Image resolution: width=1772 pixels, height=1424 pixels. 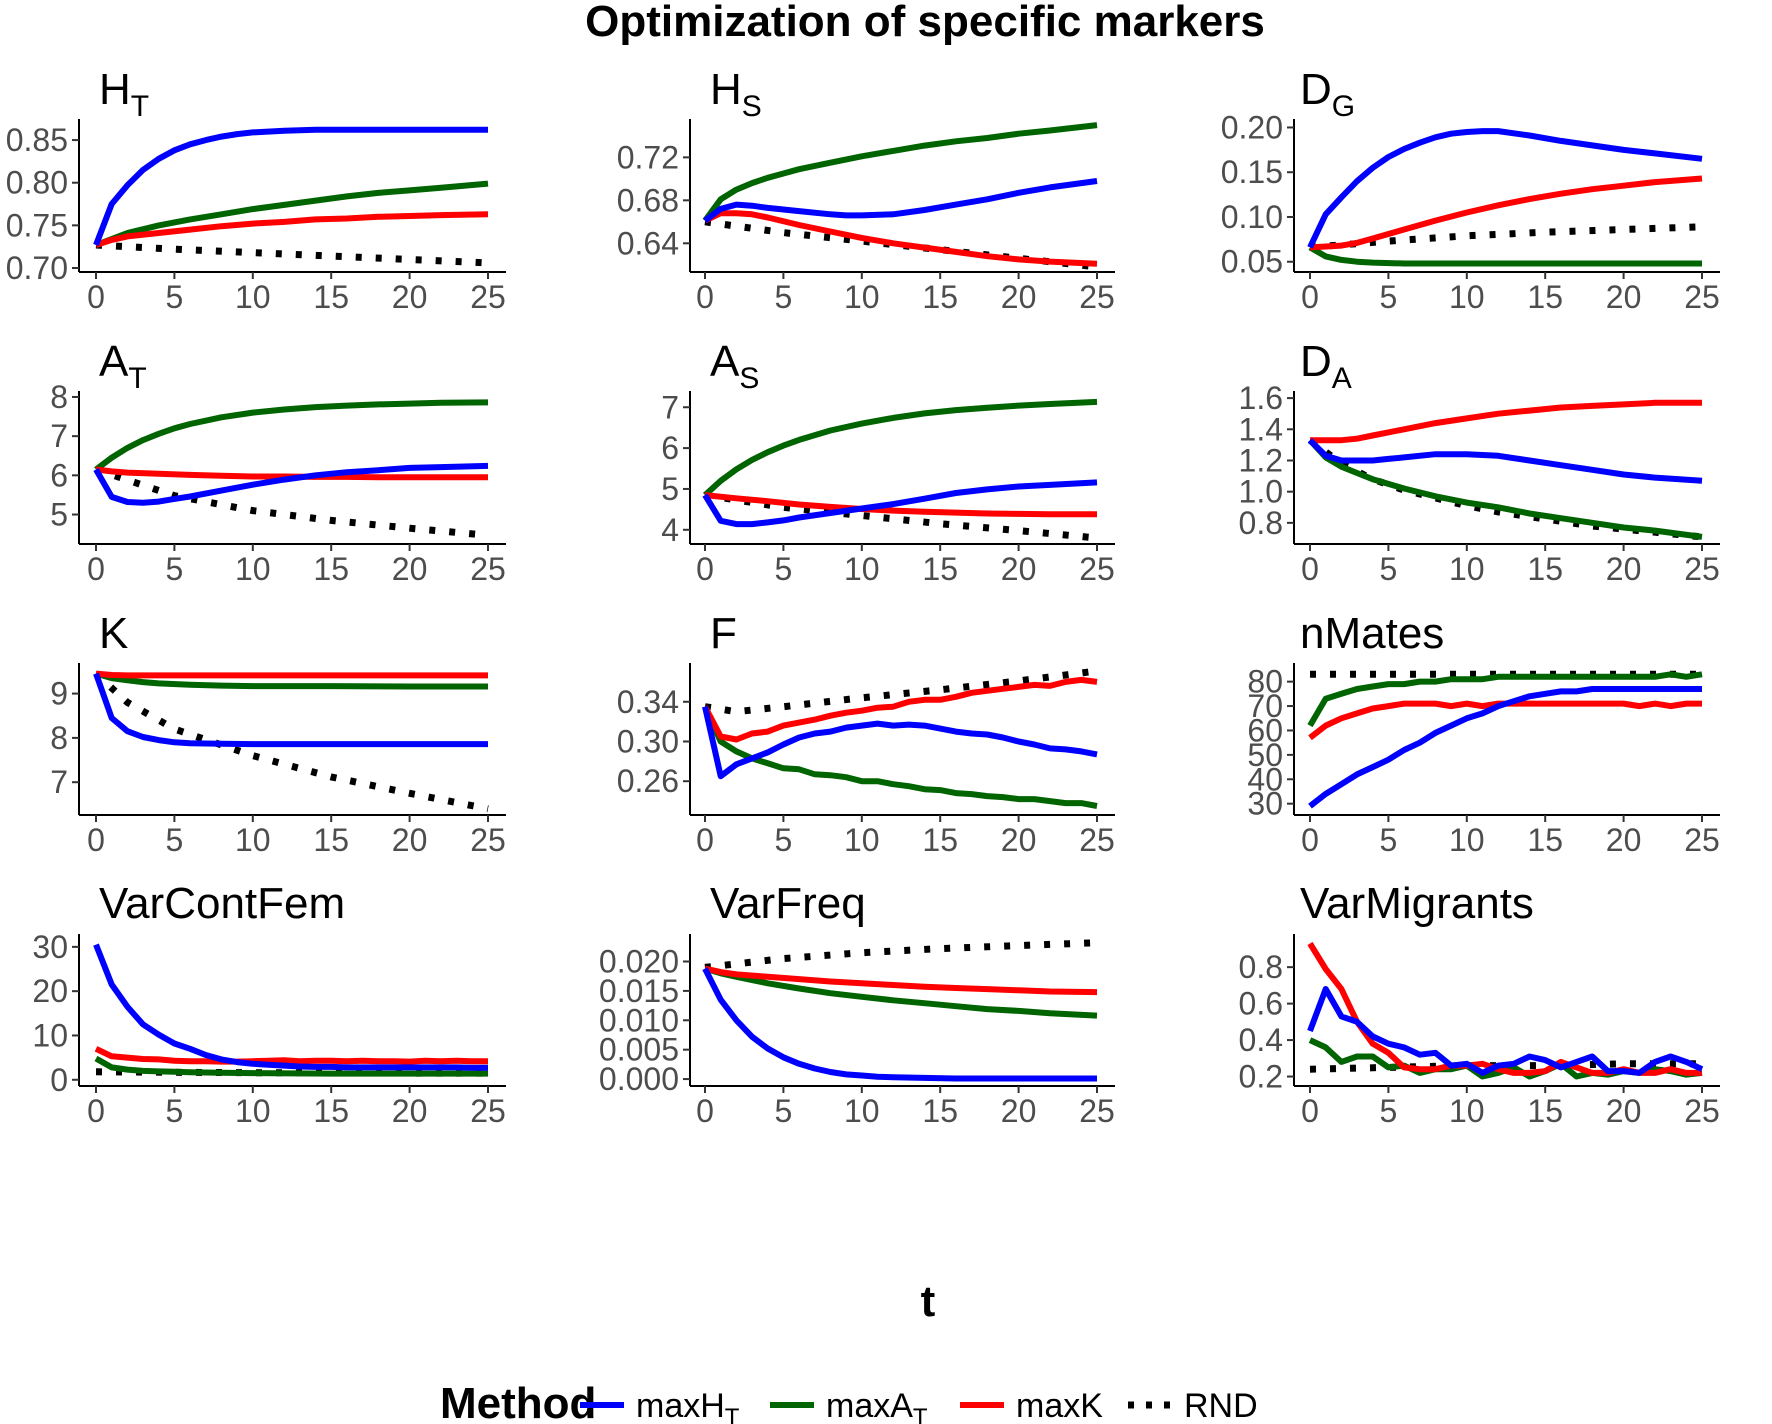 What do you see at coordinates (723, 633) in the screenshot?
I see `panel-title: F` at bounding box center [723, 633].